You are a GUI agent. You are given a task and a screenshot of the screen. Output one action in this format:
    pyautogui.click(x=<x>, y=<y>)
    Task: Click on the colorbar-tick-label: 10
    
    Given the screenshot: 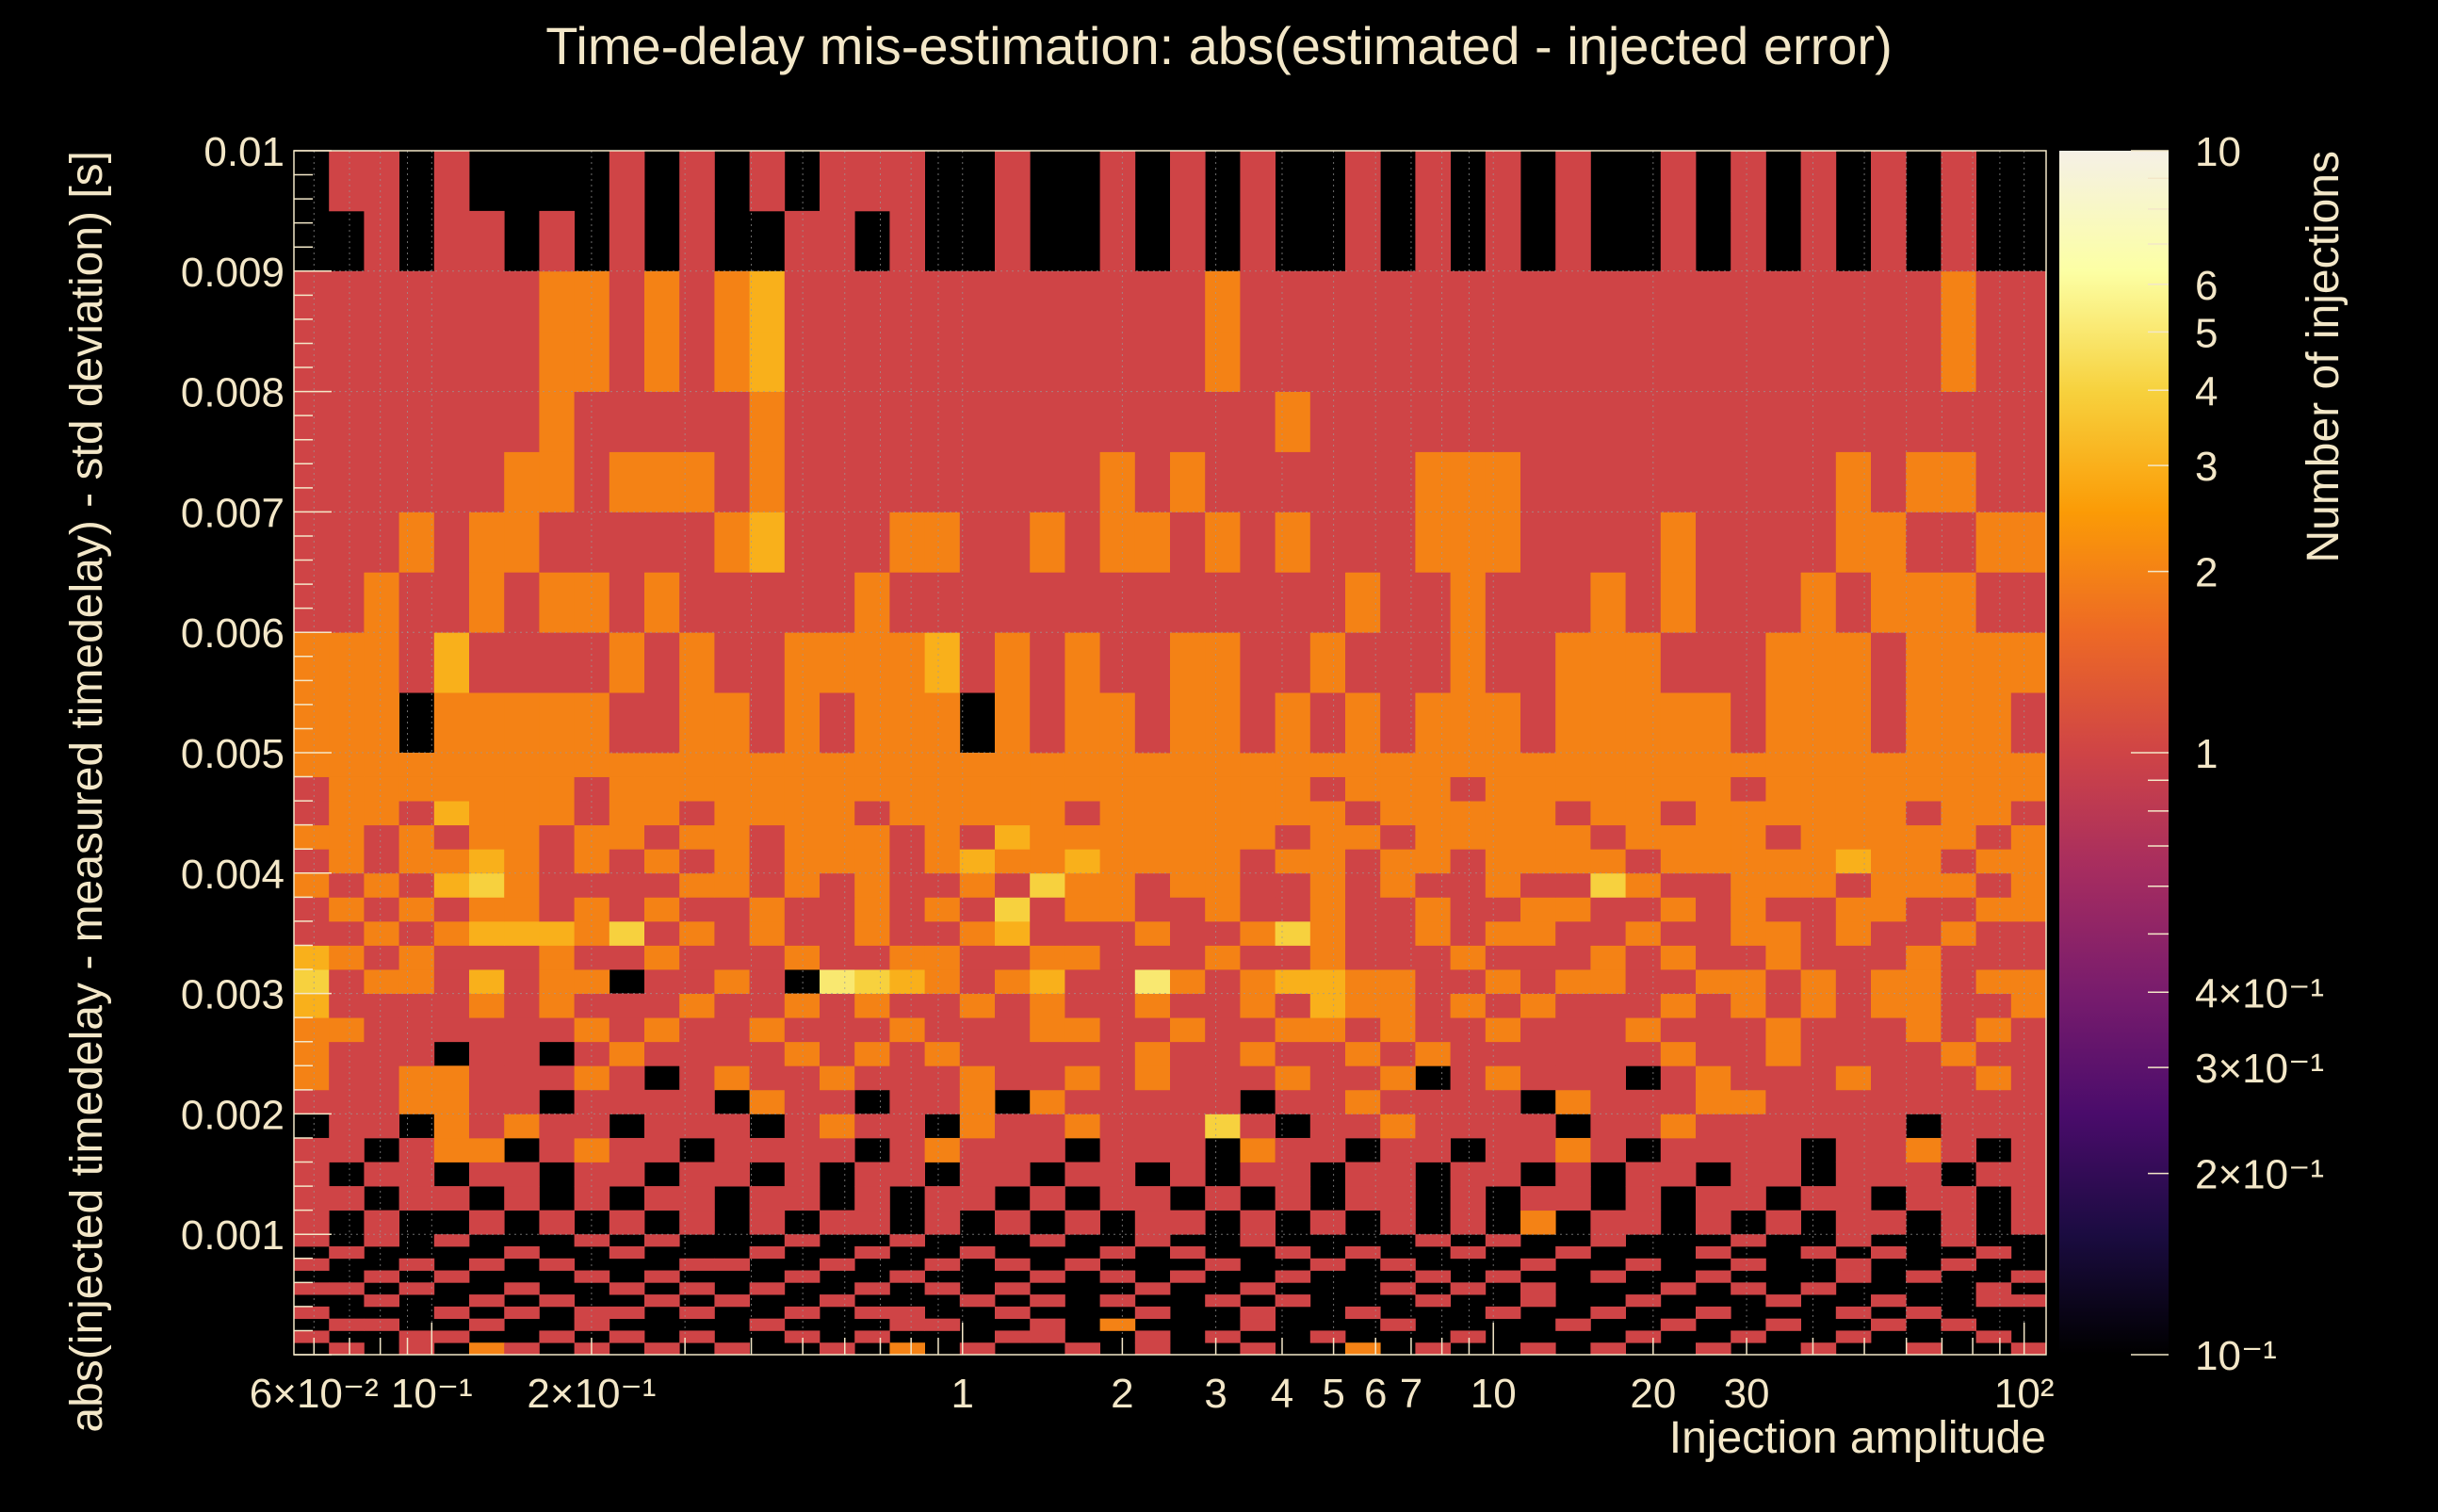 What is the action you would take?
    pyautogui.click(x=2218, y=152)
    